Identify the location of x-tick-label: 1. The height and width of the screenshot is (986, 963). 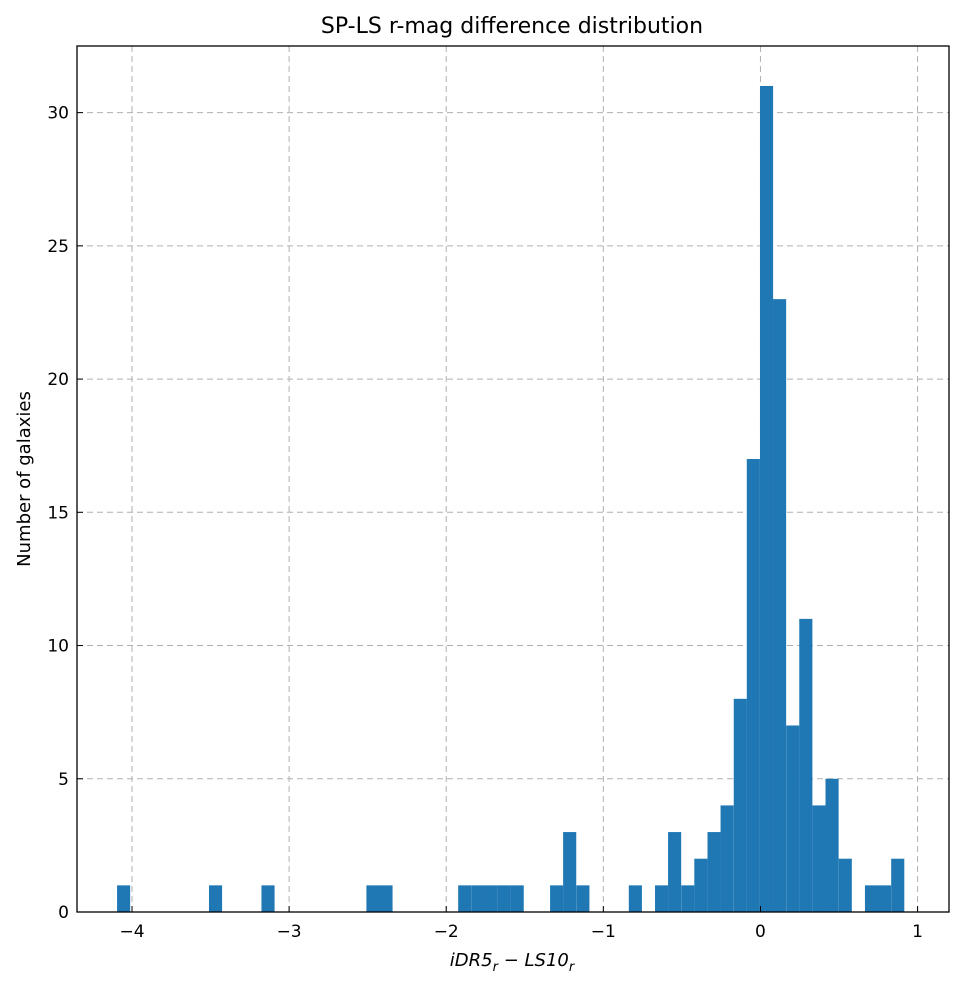
(917, 932).